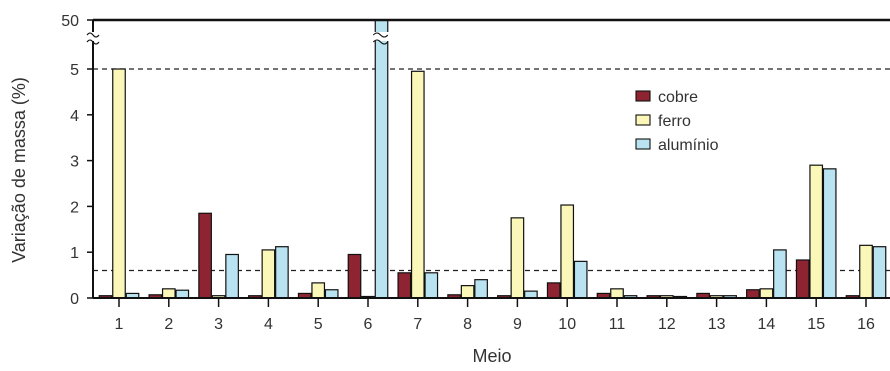 The image size is (890, 371). What do you see at coordinates (318, 324) in the screenshot?
I see `x-tick-label: 5` at bounding box center [318, 324].